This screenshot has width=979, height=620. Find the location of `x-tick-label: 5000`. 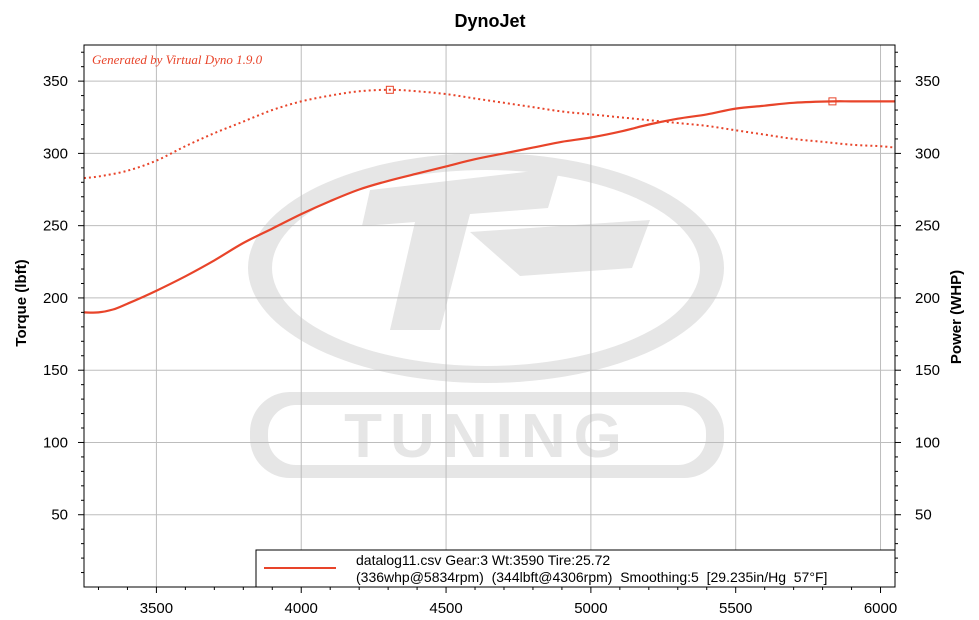

x-tick-label: 5000 is located at coordinates (590, 608).